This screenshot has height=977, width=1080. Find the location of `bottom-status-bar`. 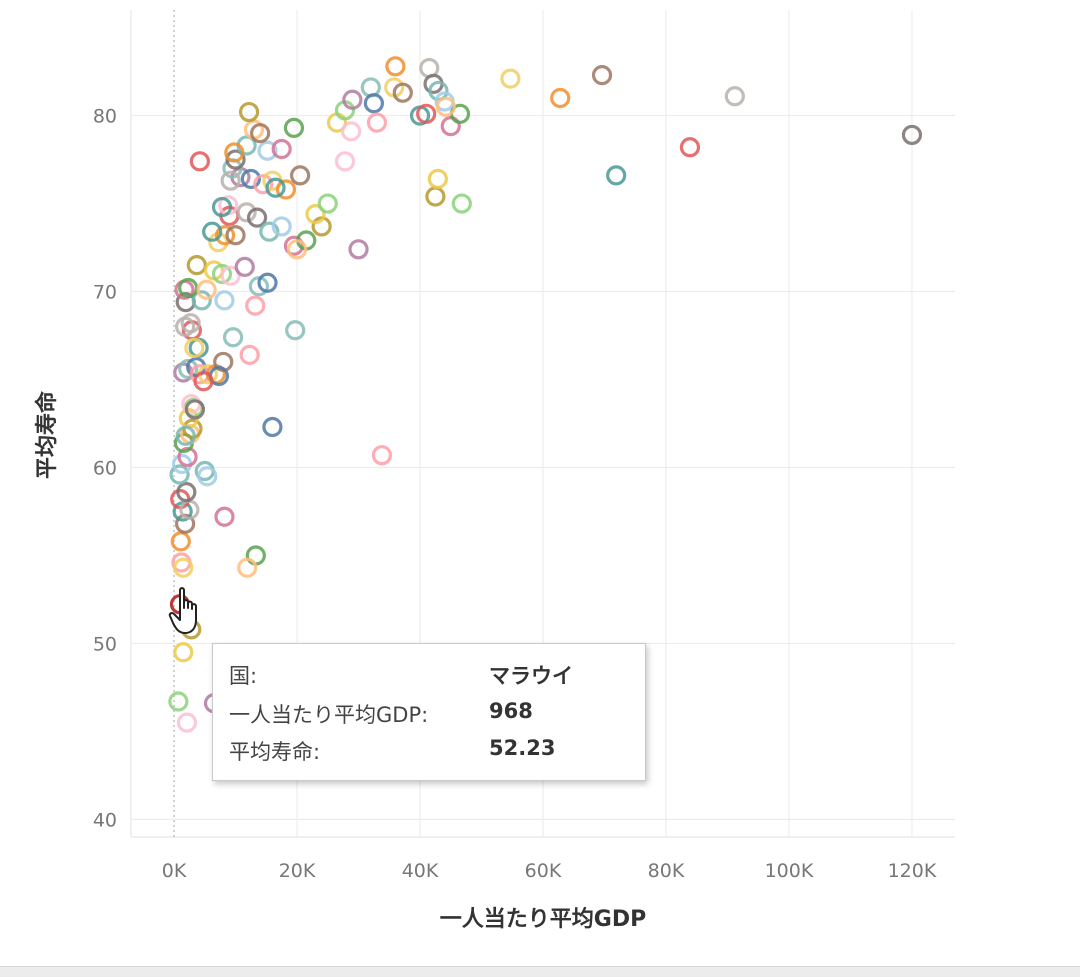

bottom-status-bar is located at coordinates (540, 971).